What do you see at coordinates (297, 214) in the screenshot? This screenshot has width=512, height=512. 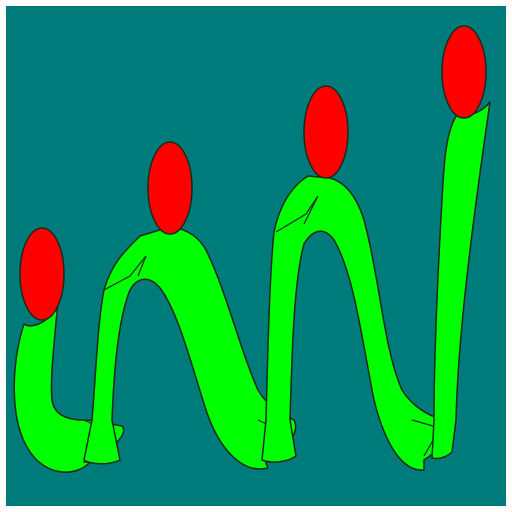 I see `figure-3-fold-upper` at bounding box center [297, 214].